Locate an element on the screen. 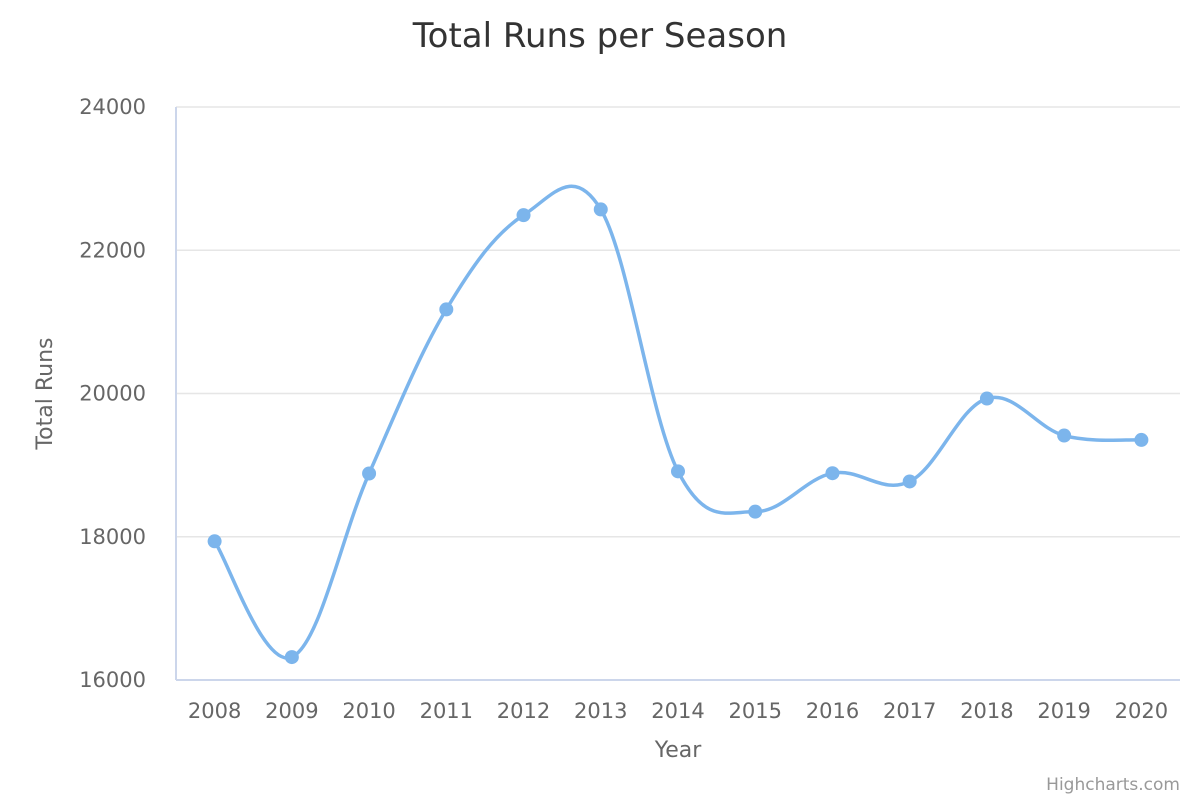 The image size is (1200, 800). data-point-2018 is located at coordinates (986, 398).